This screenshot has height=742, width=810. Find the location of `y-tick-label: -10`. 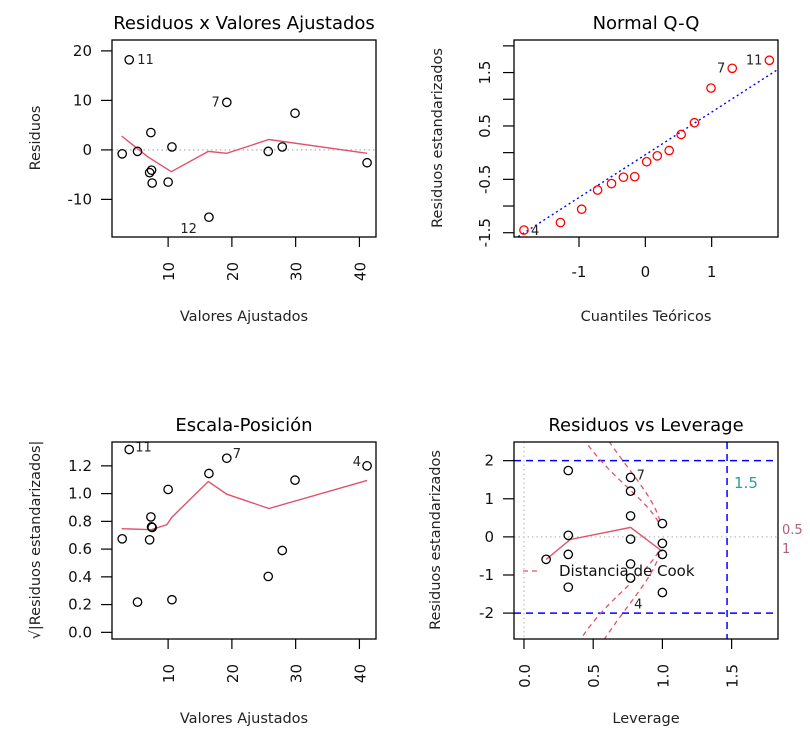

y-tick-label: -10 is located at coordinates (80, 199).